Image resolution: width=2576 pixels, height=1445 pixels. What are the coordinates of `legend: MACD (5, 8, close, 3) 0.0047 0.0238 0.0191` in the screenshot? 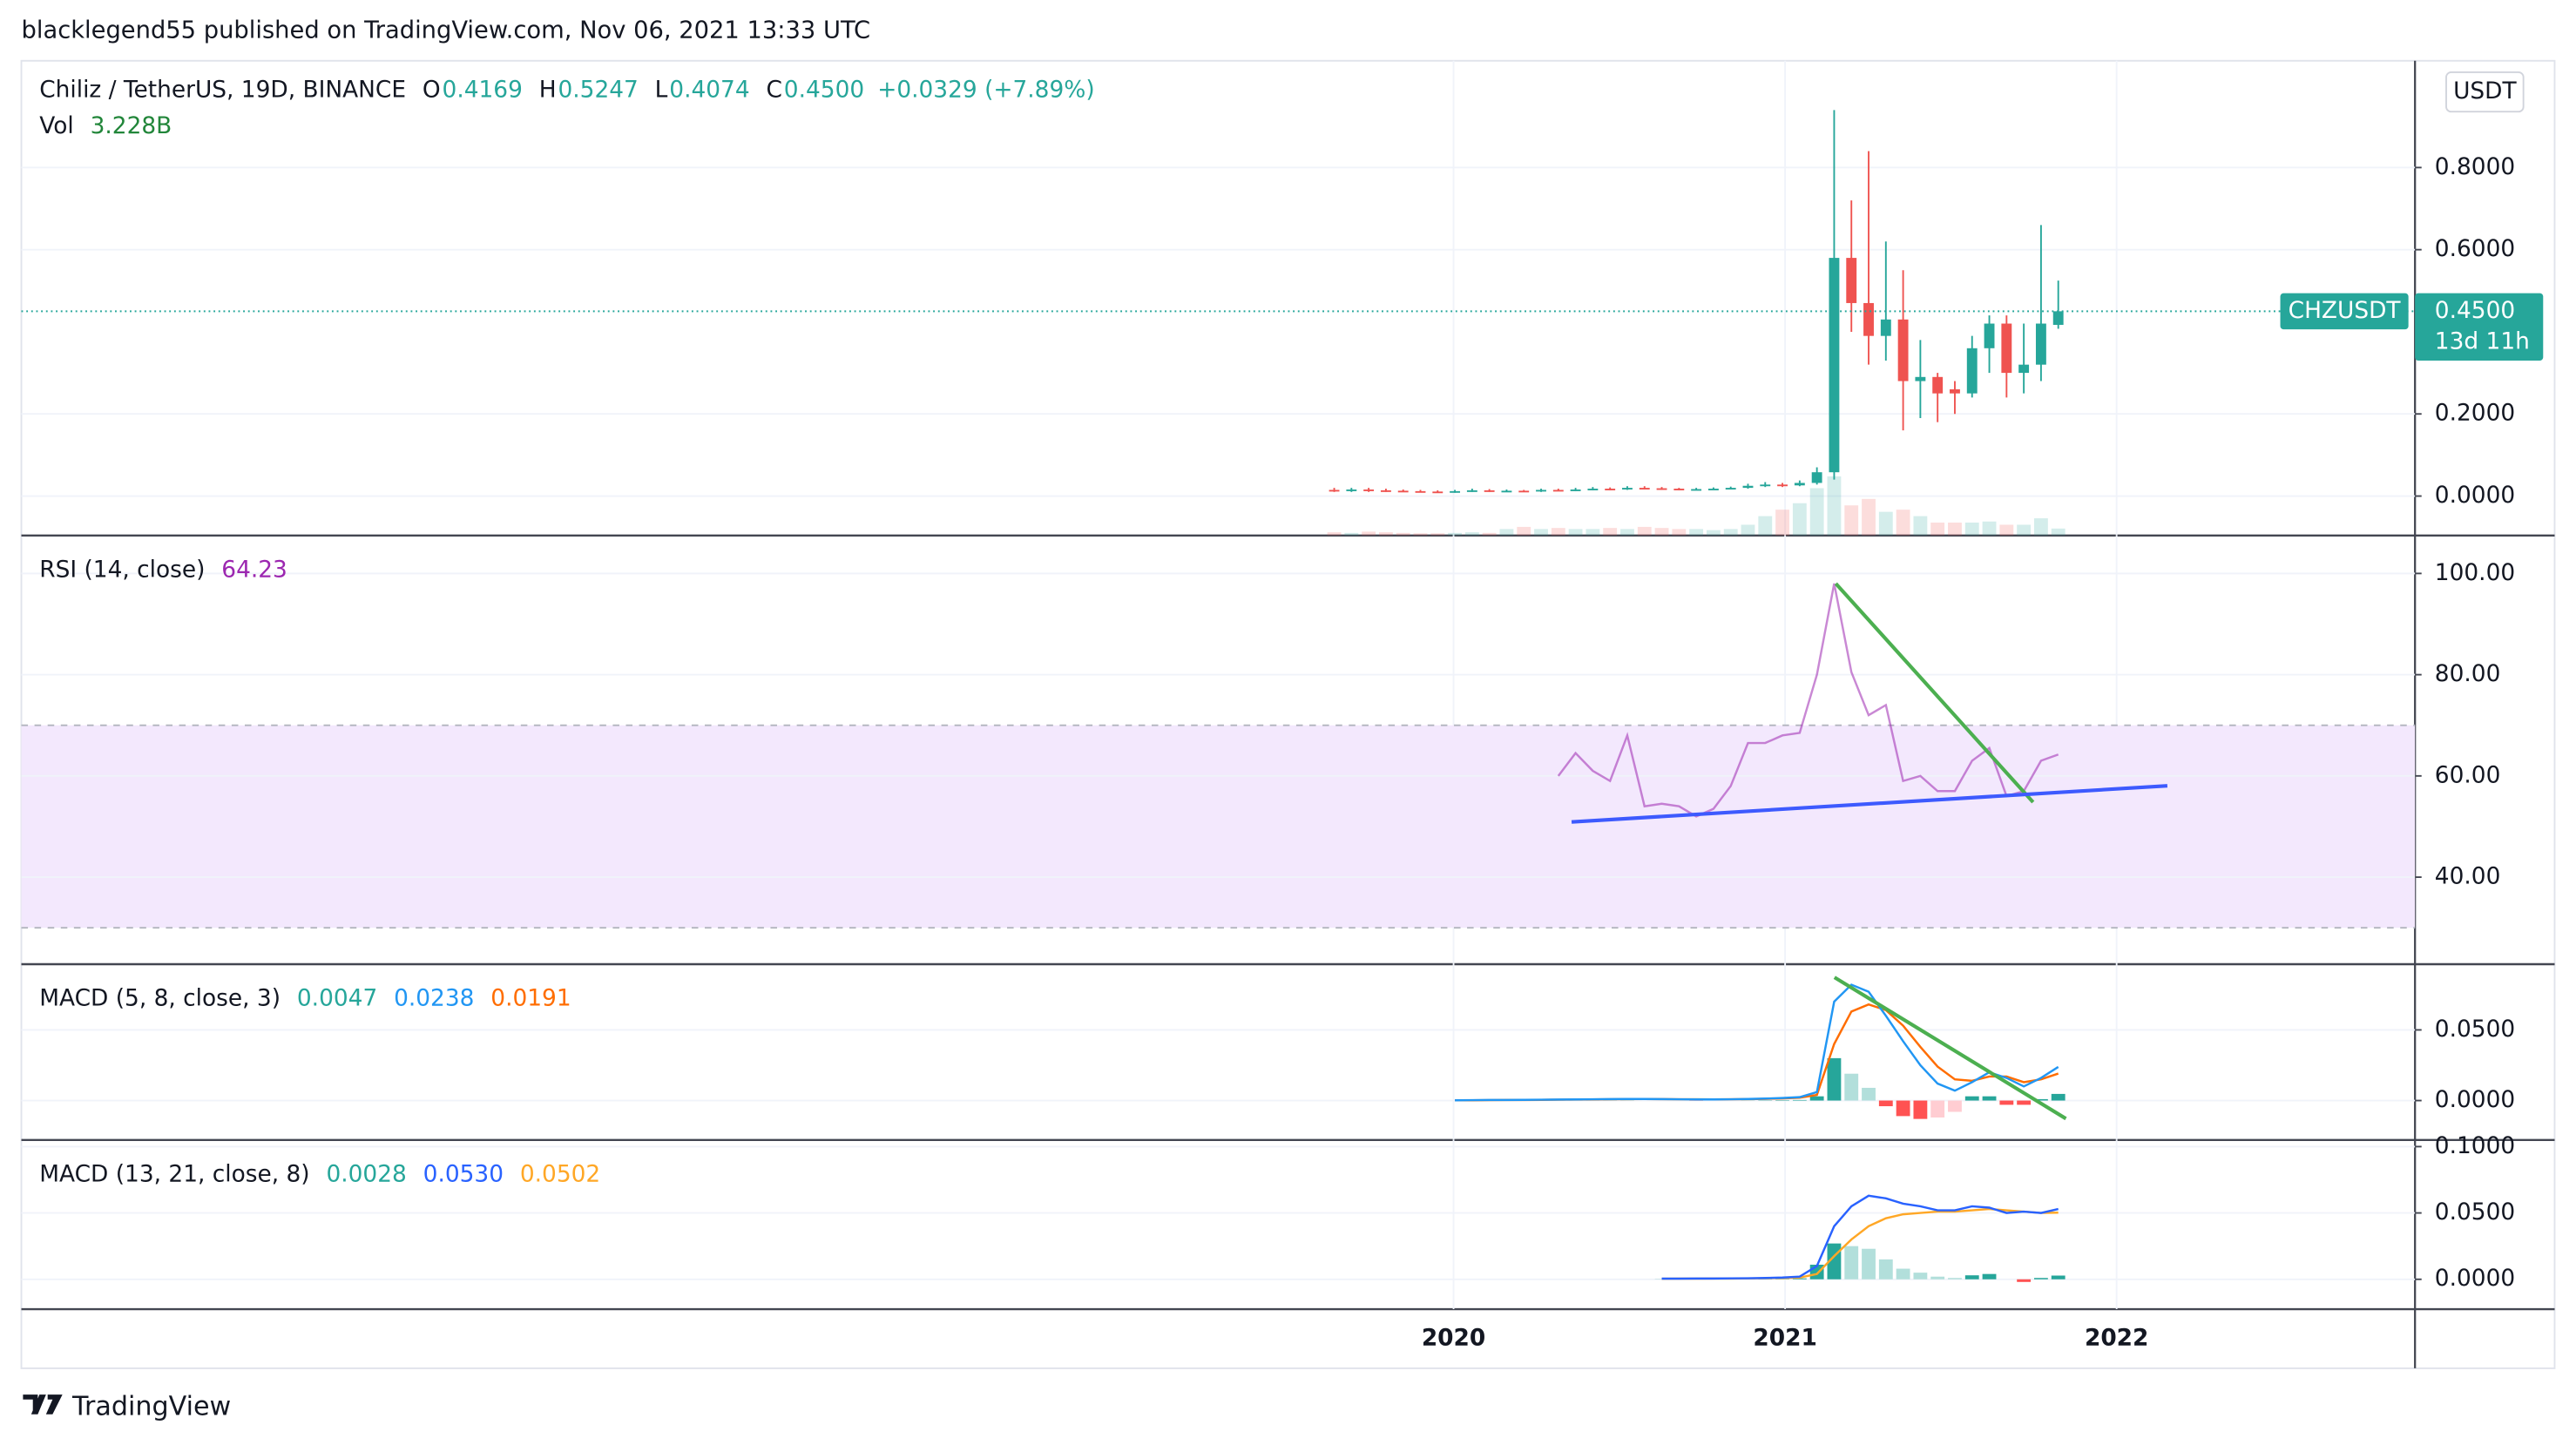 It's located at (305, 997).